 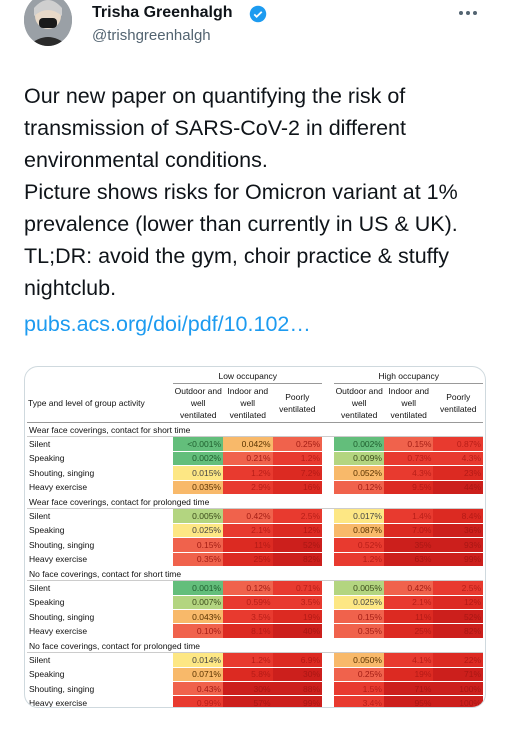 I want to click on data-row: Silent 0.014% 1.2% 6.9% 0.050% 4.1% 22%, so click(x=255, y=660).